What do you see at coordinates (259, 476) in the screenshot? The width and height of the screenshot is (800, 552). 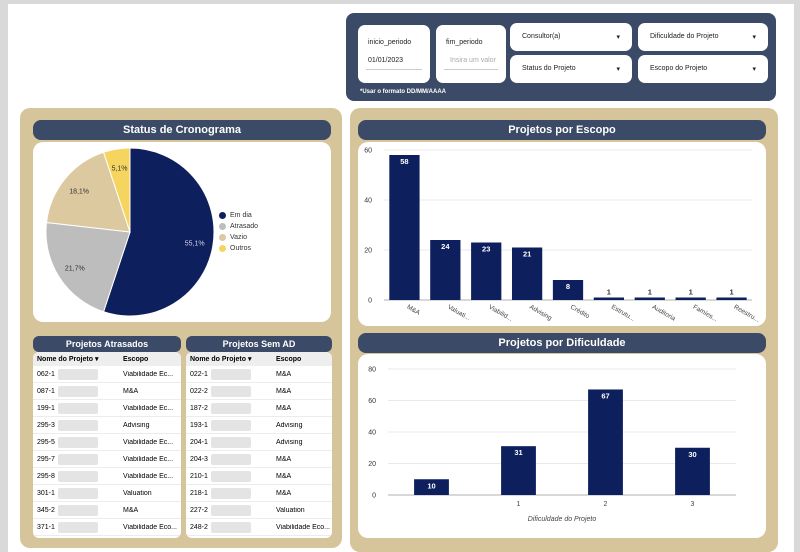 I see `table-row: 210-1 M&A` at bounding box center [259, 476].